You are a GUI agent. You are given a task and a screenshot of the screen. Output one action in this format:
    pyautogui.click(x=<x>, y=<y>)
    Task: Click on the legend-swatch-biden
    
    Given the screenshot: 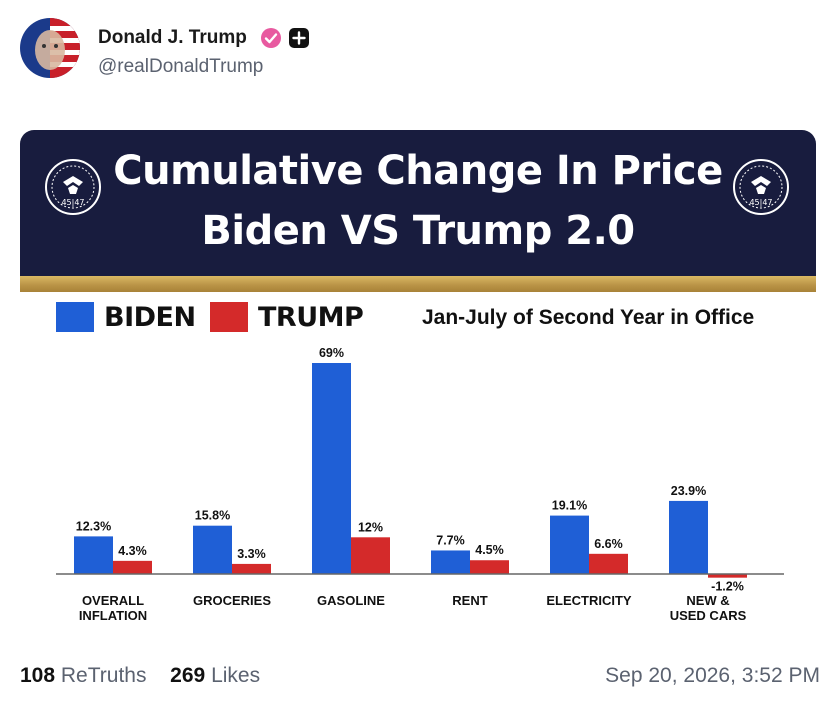 What is the action you would take?
    pyautogui.click(x=75, y=317)
    